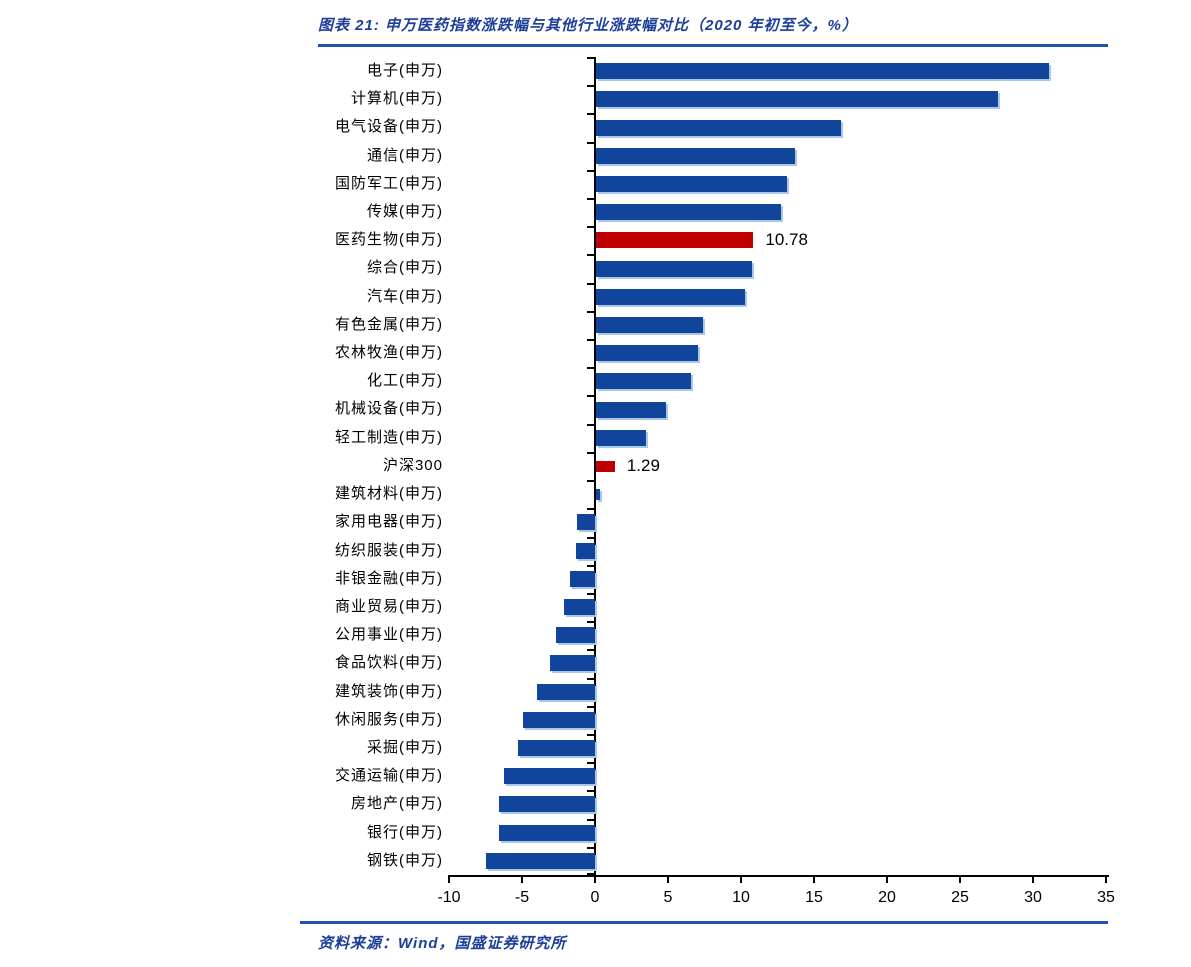 The image size is (1191, 967). I want to click on value-axis-tick-label: -10, so click(449, 897).